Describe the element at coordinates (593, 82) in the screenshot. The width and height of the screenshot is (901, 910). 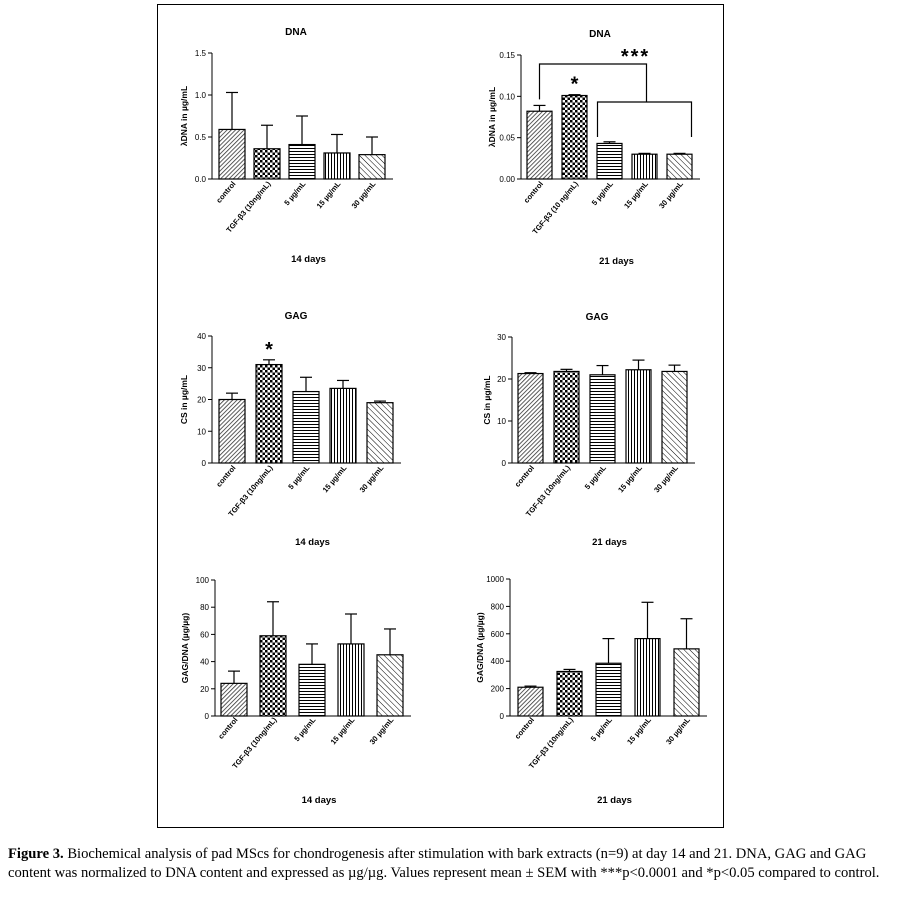
I see `significance-bracket` at that location.